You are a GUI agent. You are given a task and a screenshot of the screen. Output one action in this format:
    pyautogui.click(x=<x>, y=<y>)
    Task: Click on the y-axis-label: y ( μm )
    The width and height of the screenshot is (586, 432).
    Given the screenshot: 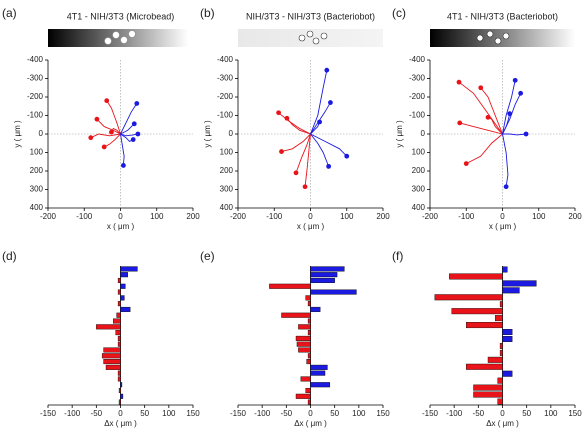 What is the action you would take?
    pyautogui.click(x=17, y=134)
    